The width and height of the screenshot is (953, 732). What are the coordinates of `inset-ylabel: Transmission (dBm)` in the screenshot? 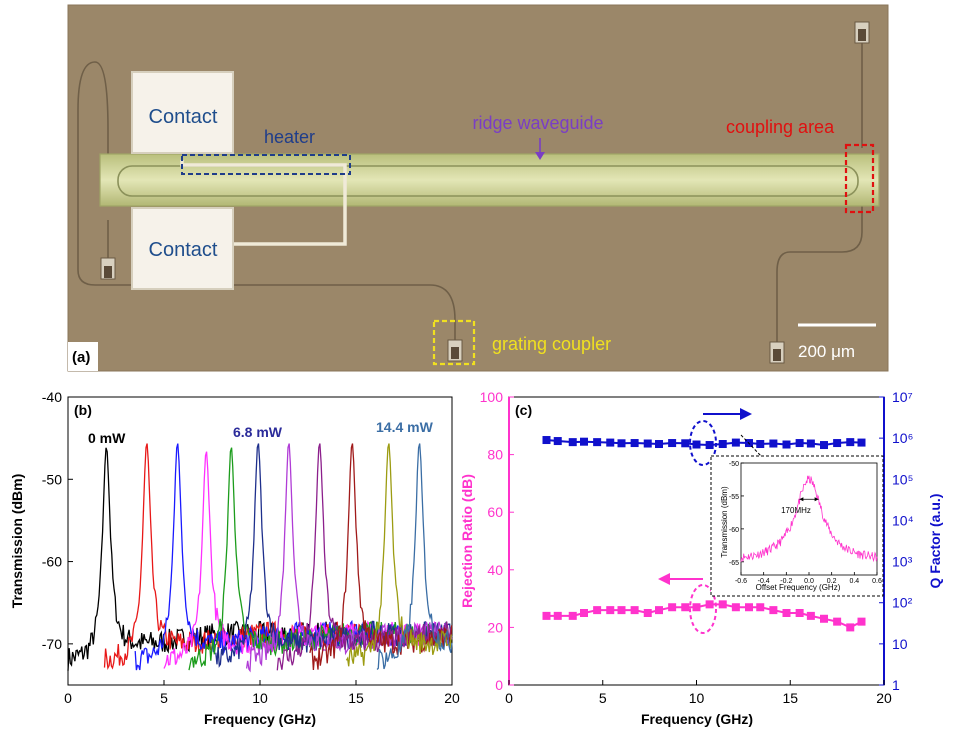 It's located at (724, 522).